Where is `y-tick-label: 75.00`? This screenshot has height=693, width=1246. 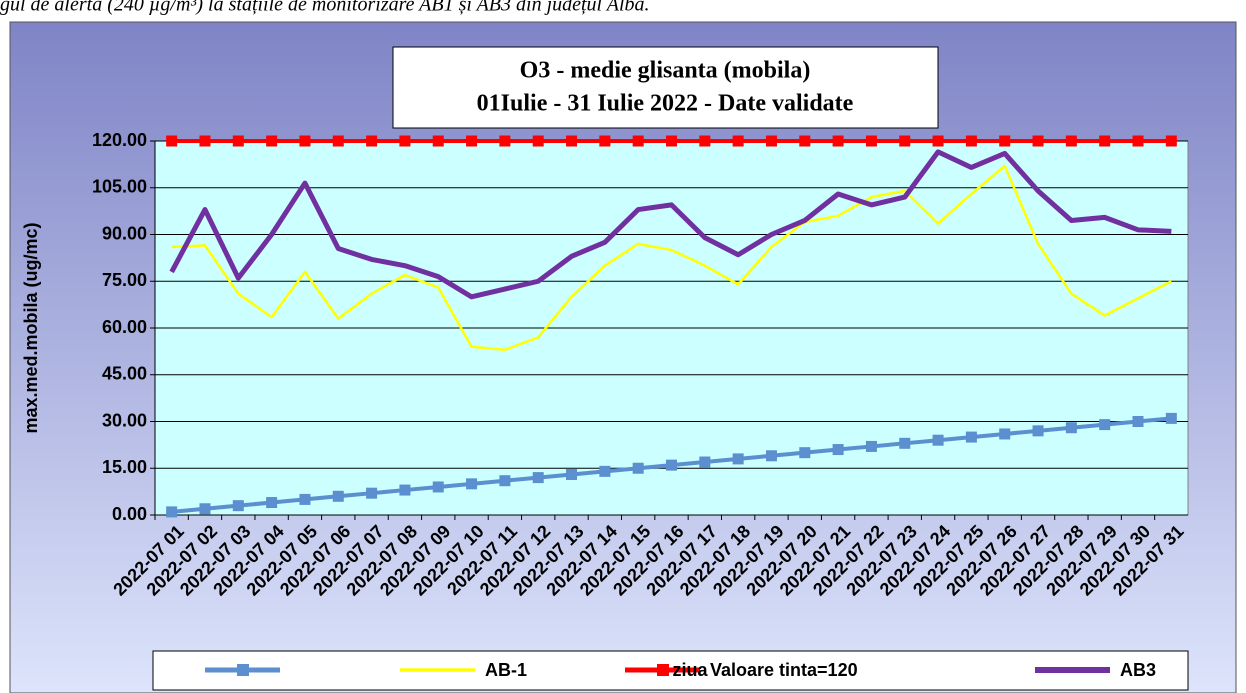 y-tick-label: 75.00 is located at coordinates (124, 280).